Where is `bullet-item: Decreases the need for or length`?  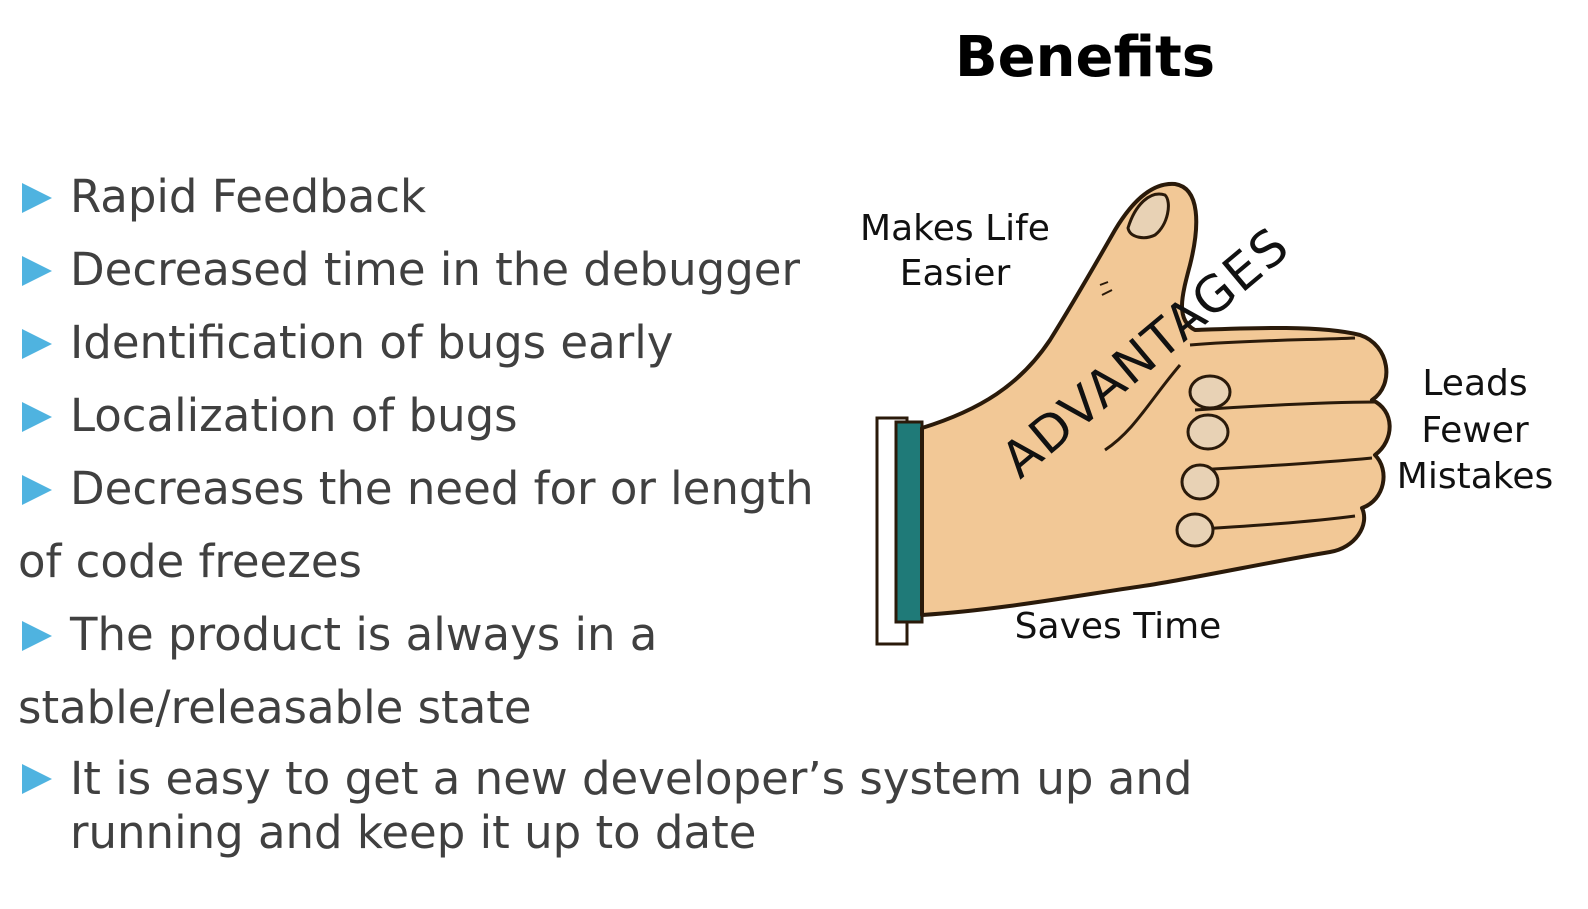
bullet-item: Decreases the need for or length is located at coordinates (628, 488).